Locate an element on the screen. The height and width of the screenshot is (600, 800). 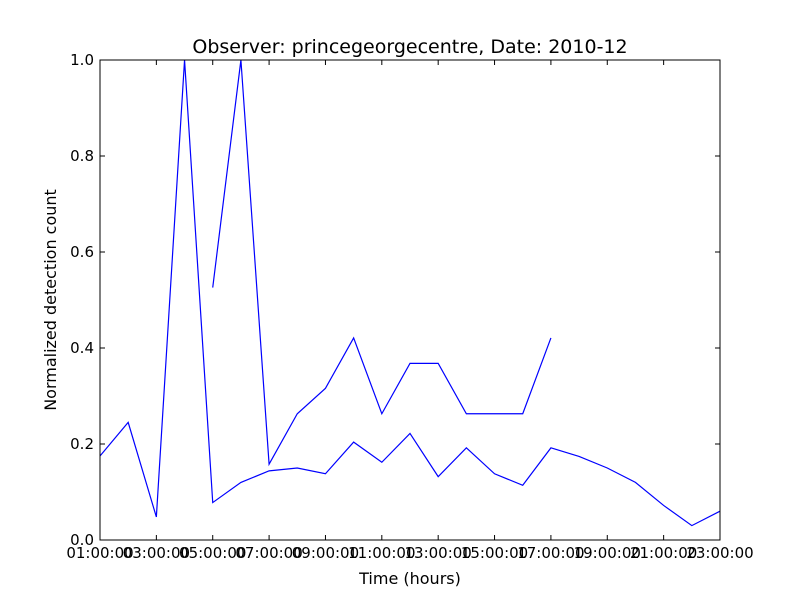
x-tick-label: 07:00:00 is located at coordinates (268, 553).